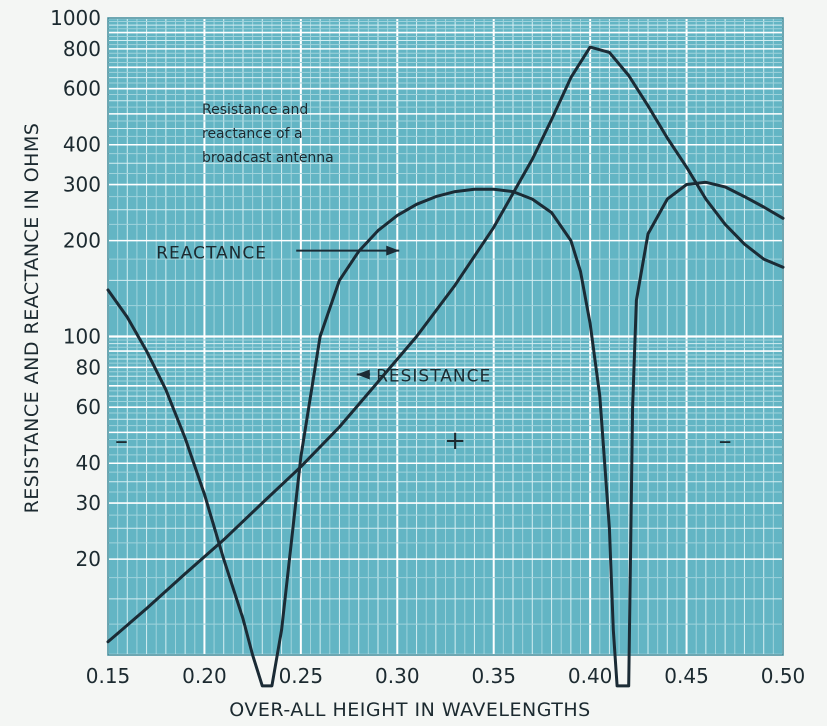 The width and height of the screenshot is (827, 726). I want to click on y-tick-label: 40, so click(88, 463).